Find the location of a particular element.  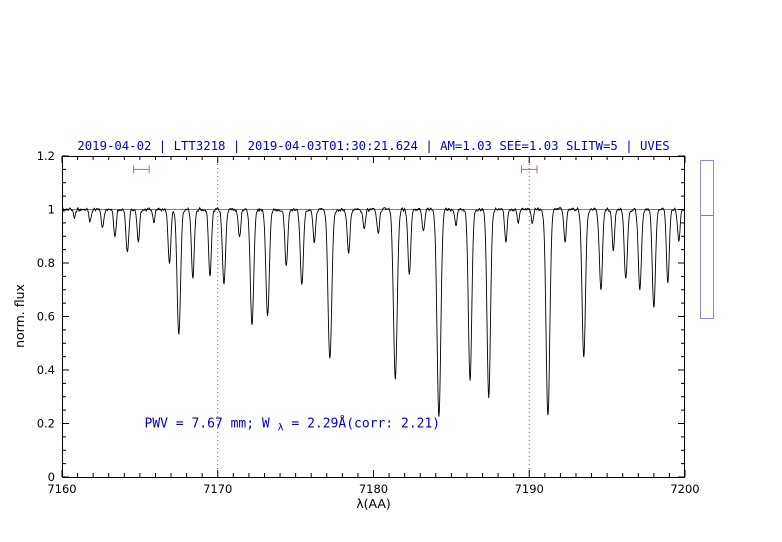

x-tick-label: 7180 is located at coordinates (373, 489).